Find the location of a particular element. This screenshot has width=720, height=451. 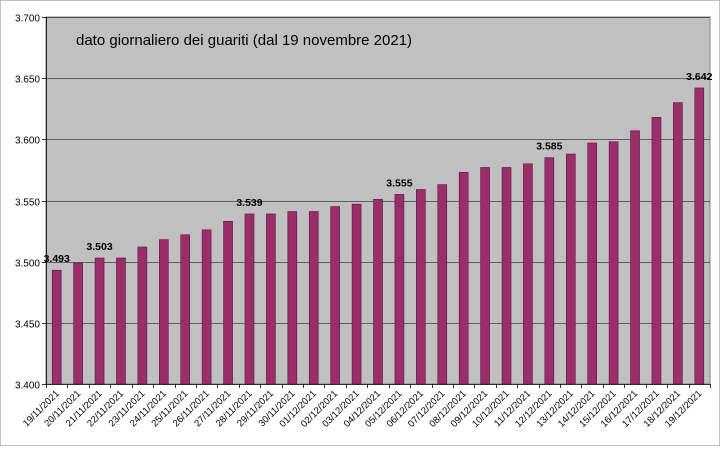

data-label: 3.503 is located at coordinates (99, 247).